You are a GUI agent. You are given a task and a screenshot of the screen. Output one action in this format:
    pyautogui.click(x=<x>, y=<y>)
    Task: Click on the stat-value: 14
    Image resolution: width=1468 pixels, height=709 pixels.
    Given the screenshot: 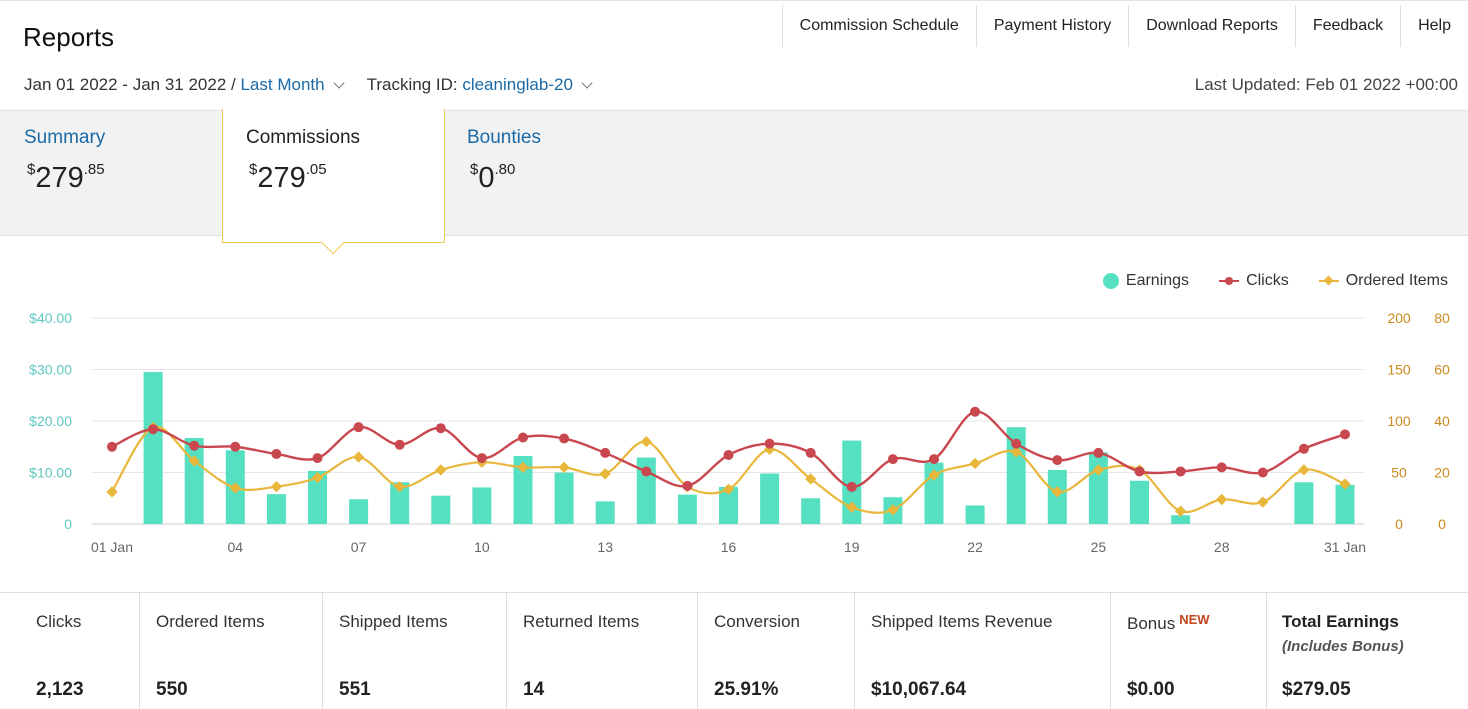 What is the action you would take?
    pyautogui.click(x=534, y=689)
    